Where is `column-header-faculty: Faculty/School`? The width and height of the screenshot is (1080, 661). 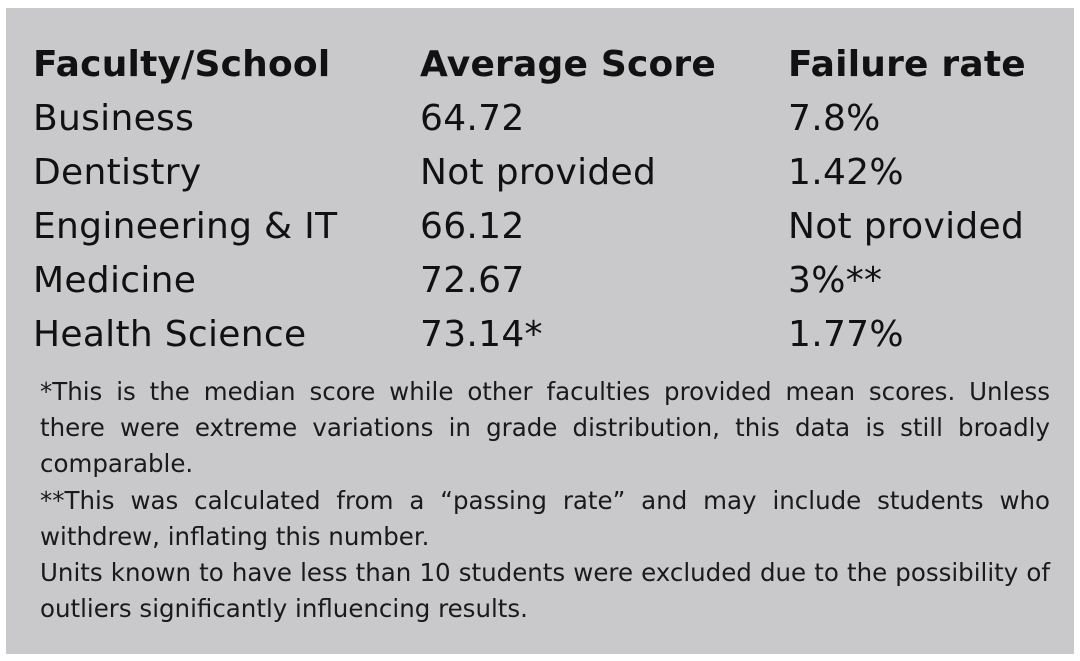 column-header-faculty: Faculty/School is located at coordinates (182, 64).